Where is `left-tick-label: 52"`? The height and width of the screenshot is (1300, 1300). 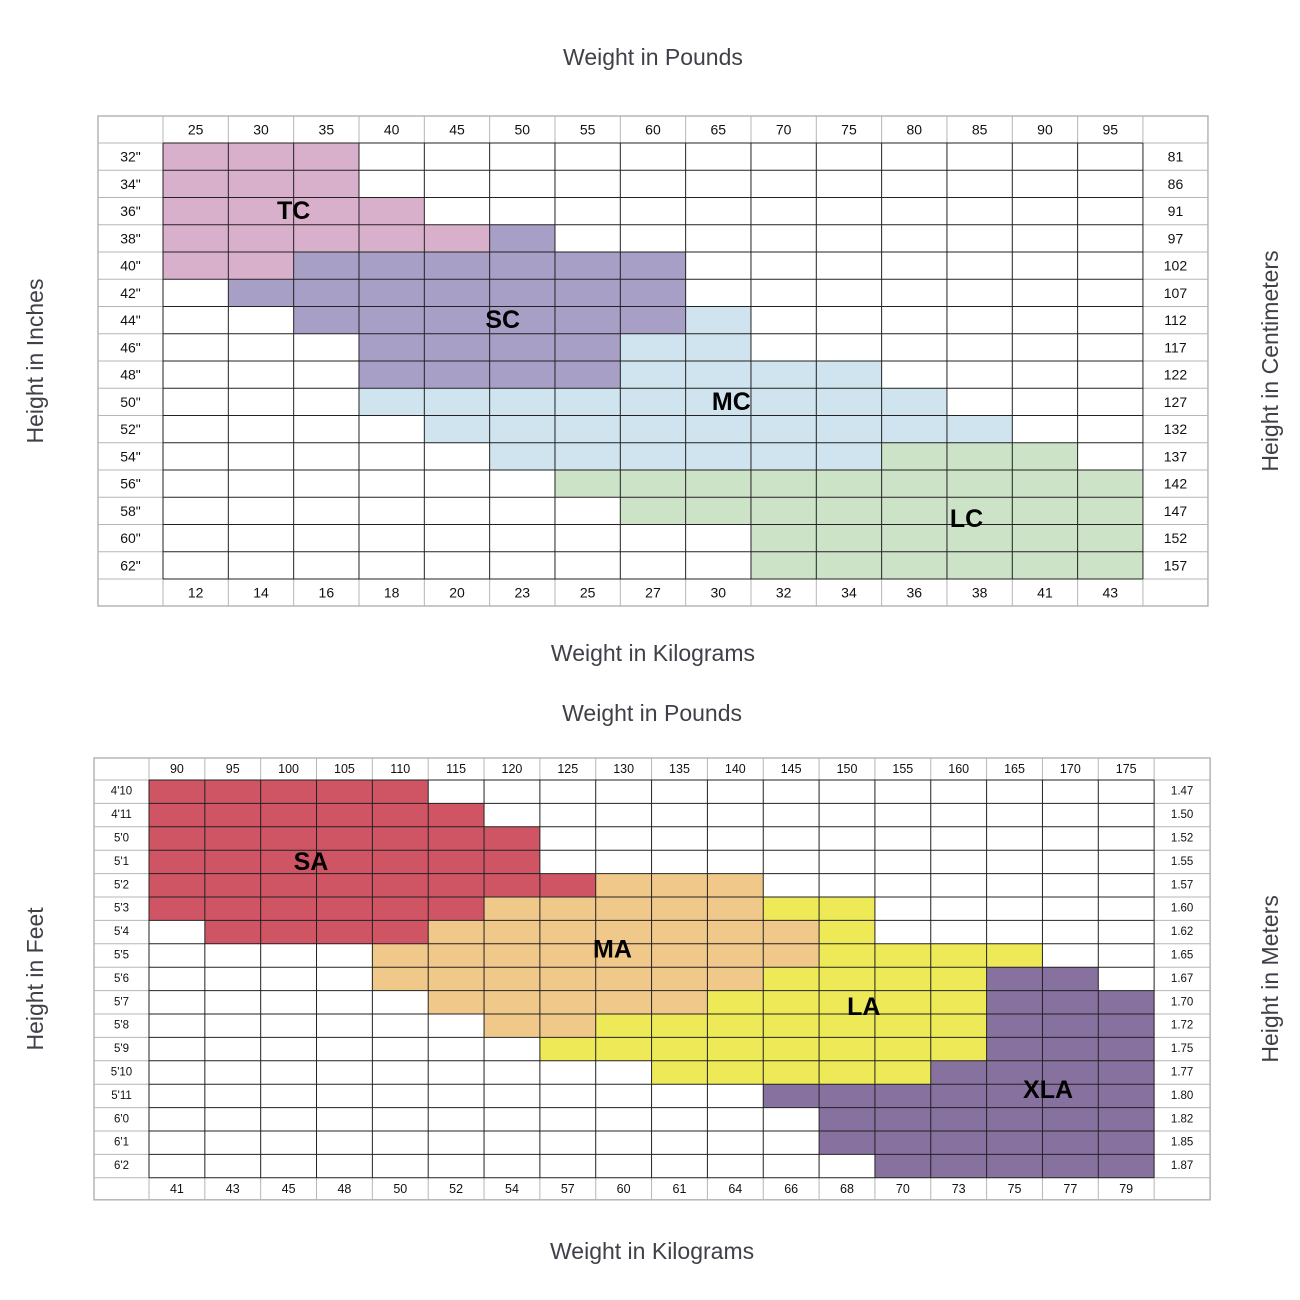
left-tick-label: 52" is located at coordinates (130, 429).